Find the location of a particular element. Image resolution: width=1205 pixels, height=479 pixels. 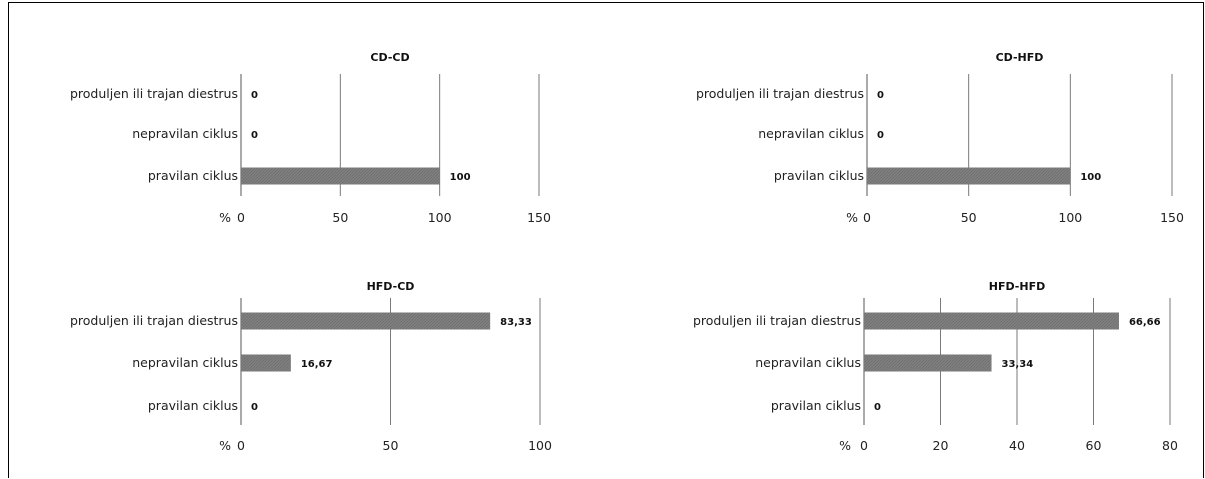

data-label: 83,33 is located at coordinates (516, 322).